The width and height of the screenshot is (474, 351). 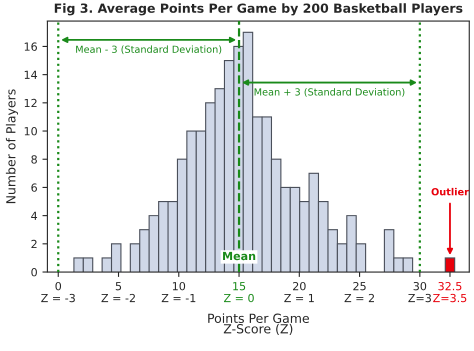 What do you see at coordinates (31, 74) in the screenshot?
I see `y-tick-label: 14` at bounding box center [31, 74].